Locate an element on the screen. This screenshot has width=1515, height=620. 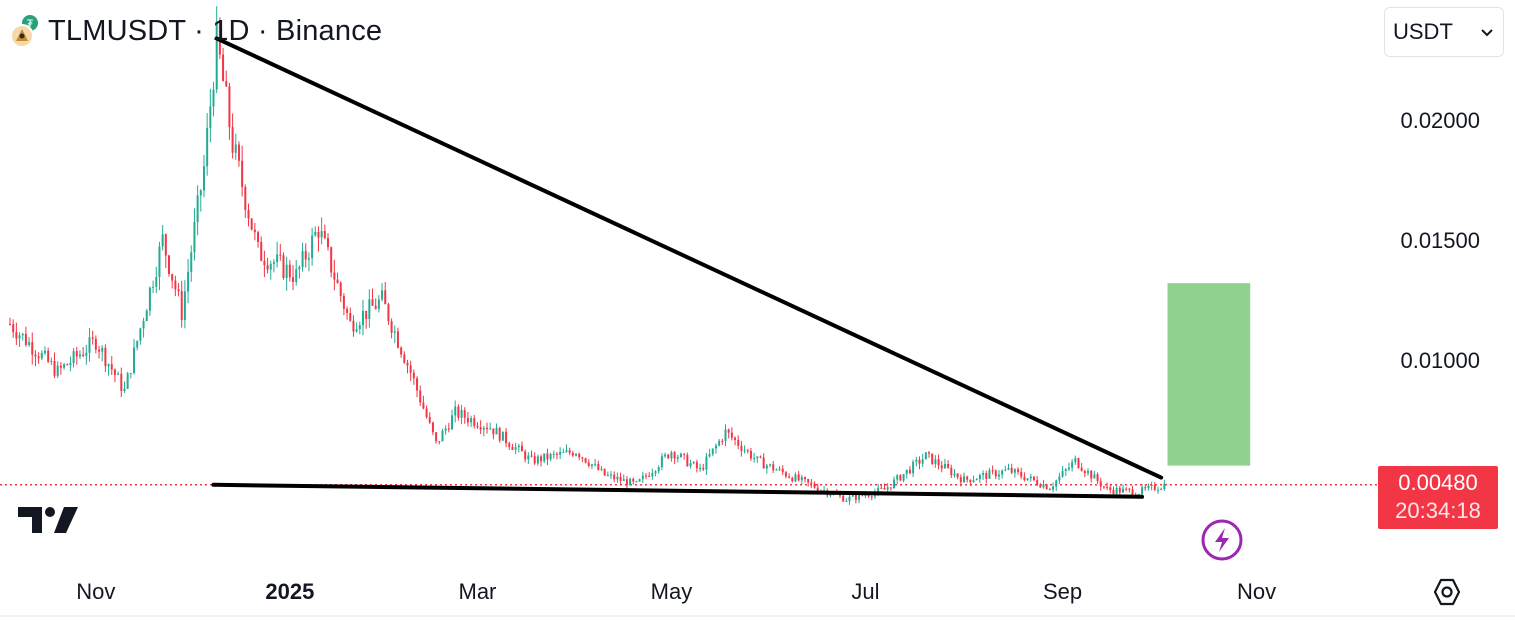
tradingview-logo is located at coordinates (48, 520).